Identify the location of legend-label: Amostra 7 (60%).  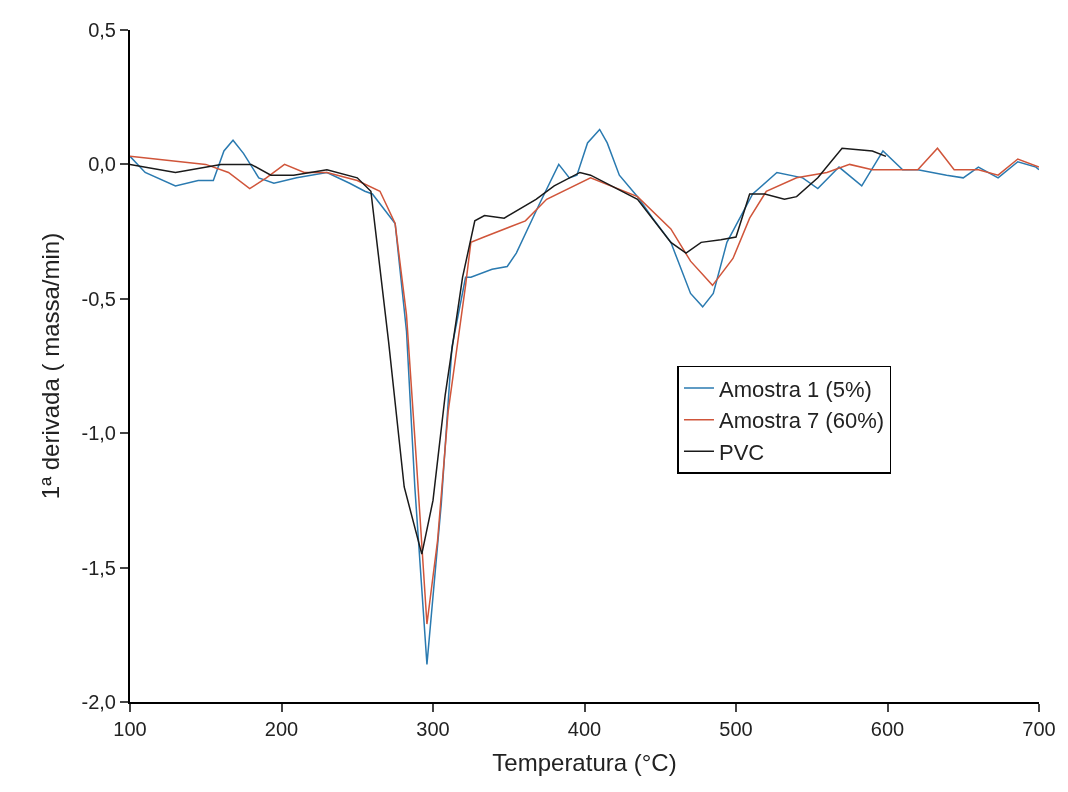
(801, 421).